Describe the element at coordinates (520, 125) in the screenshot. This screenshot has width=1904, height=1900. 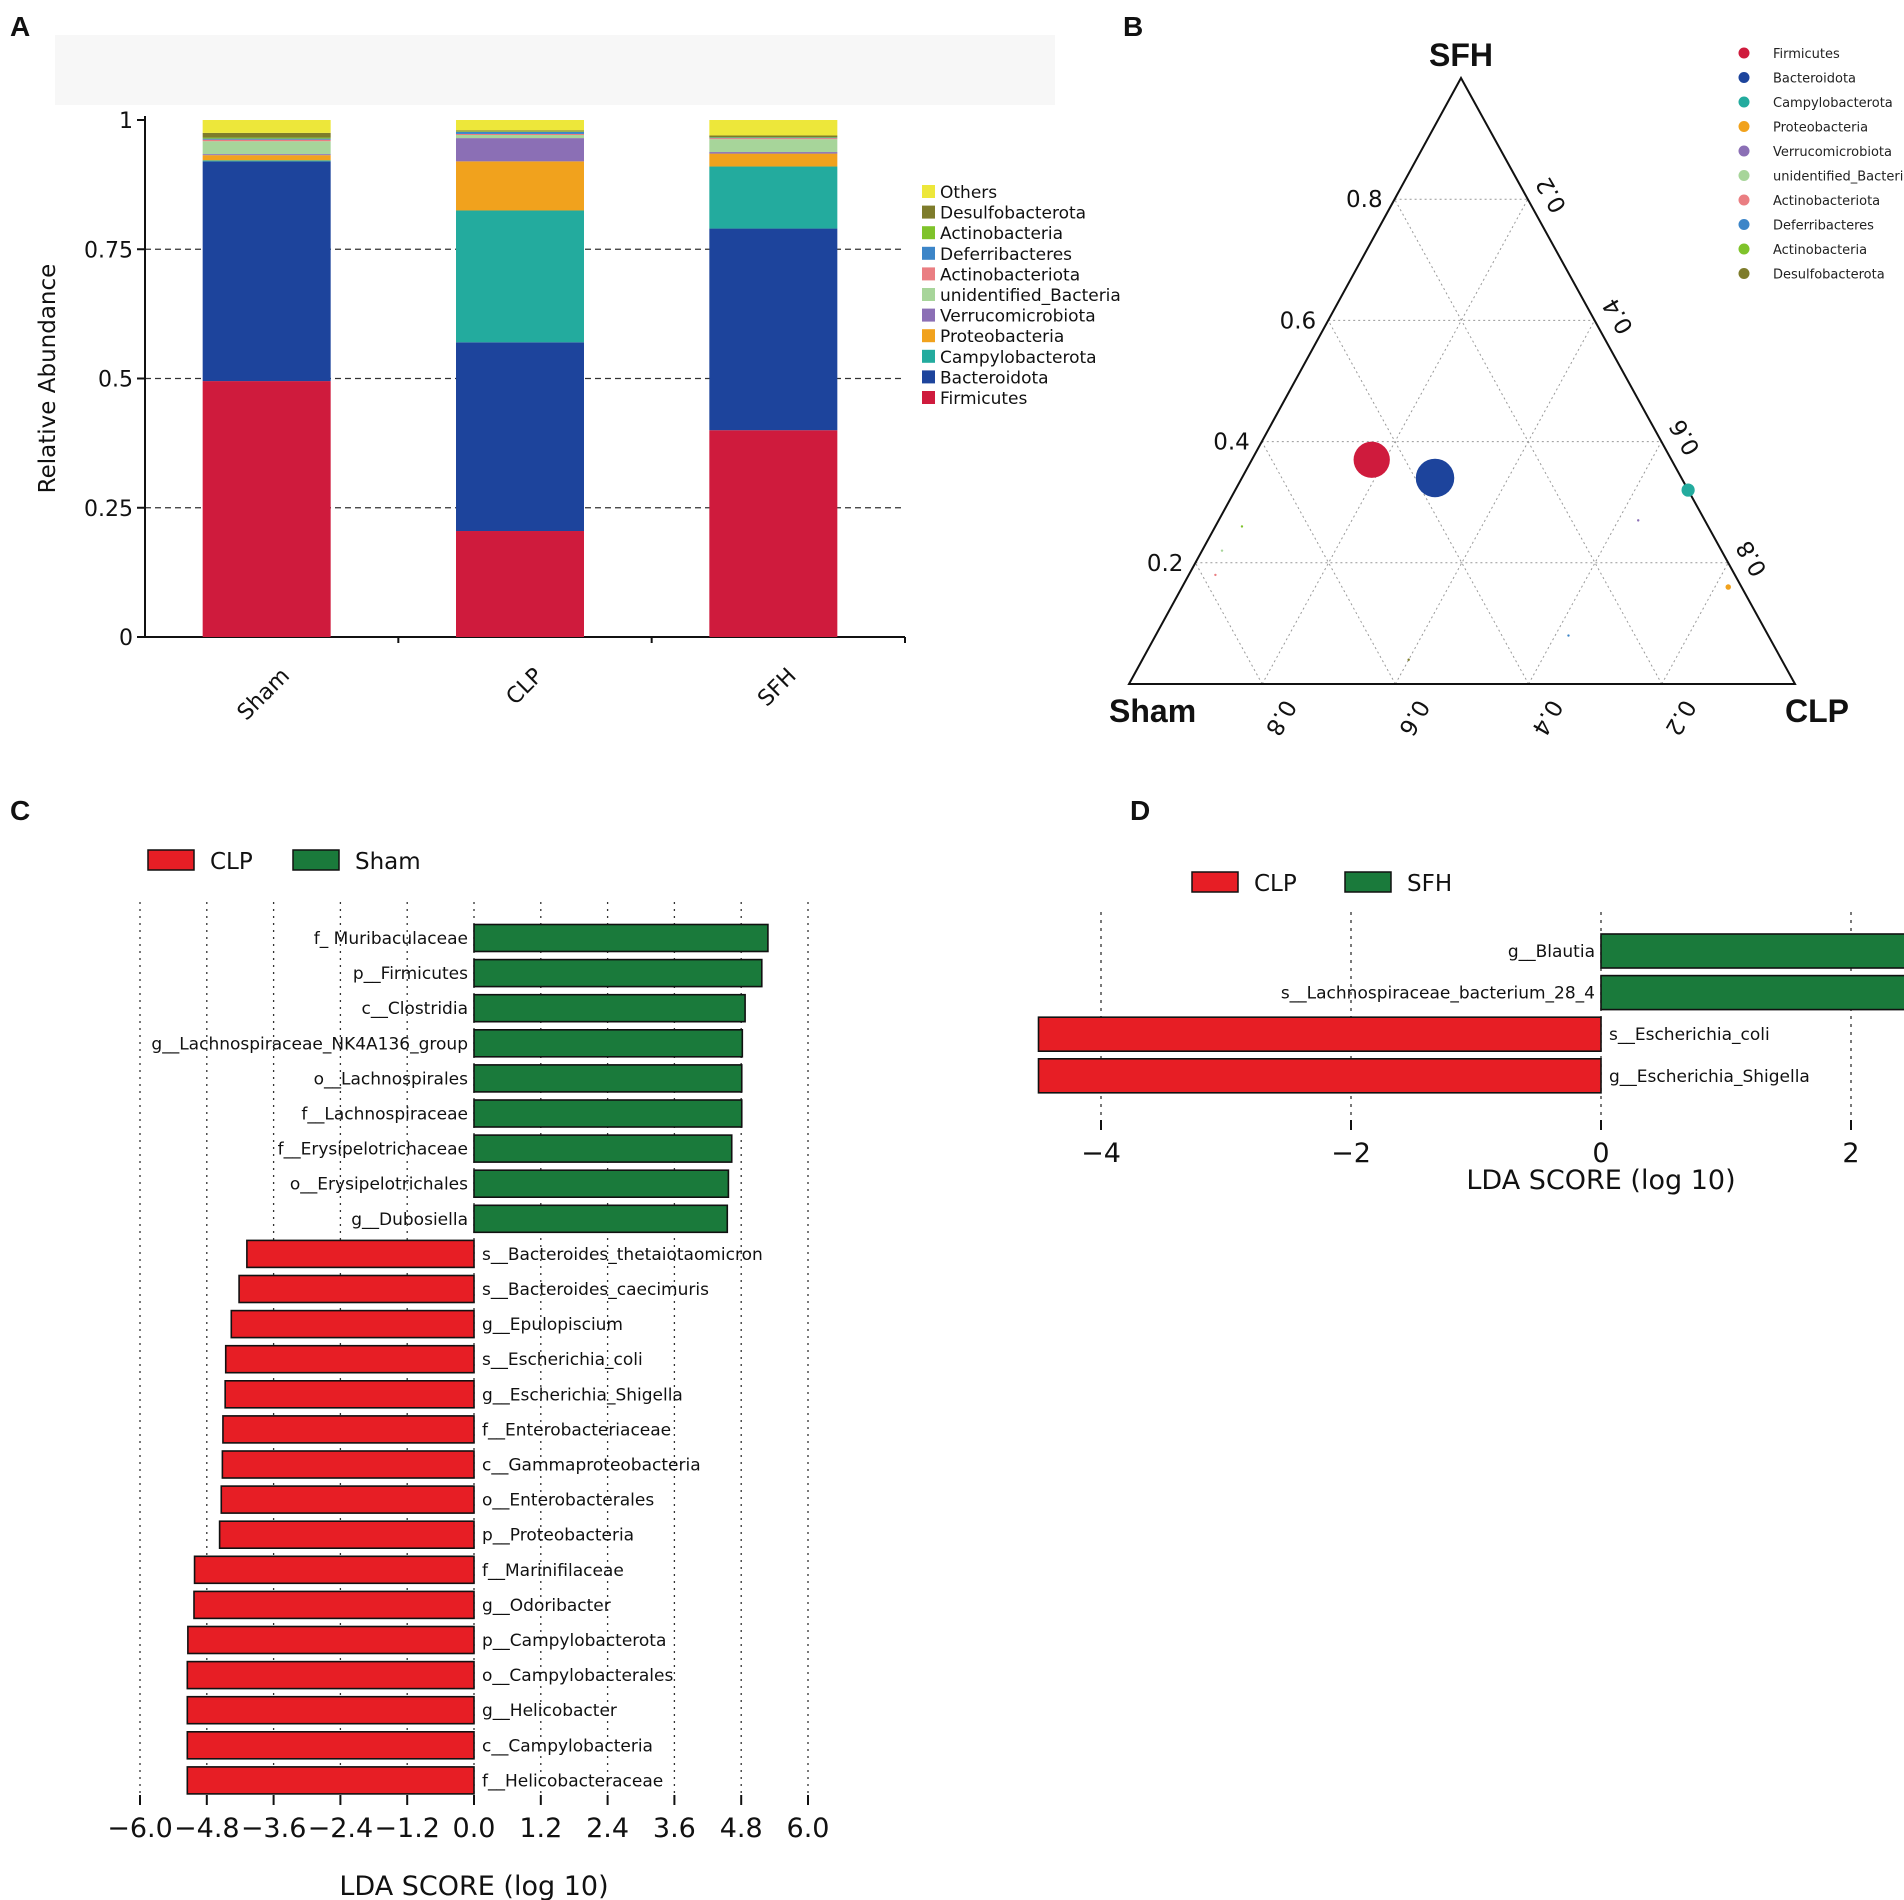
I see `bar-segment-clp-others` at that location.